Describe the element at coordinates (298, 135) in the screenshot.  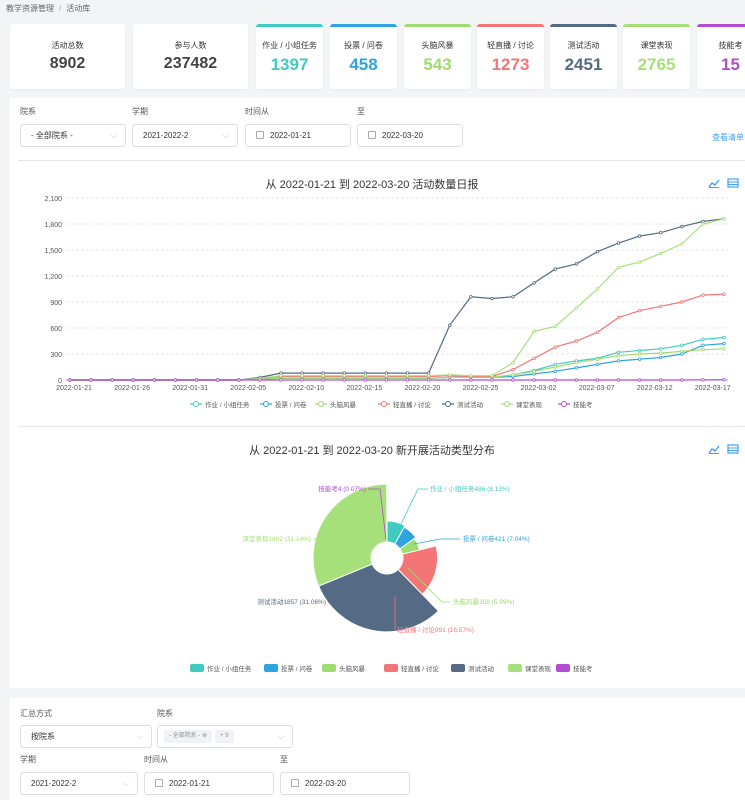
I see `from-date-input: 2022-01-21` at that location.